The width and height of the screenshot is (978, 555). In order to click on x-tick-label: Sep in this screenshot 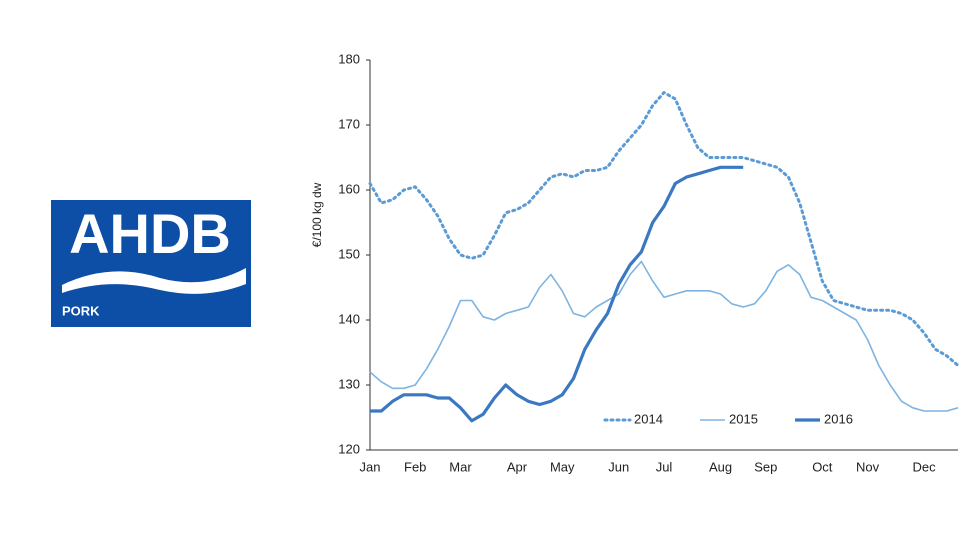, I will do `click(765, 466)`.